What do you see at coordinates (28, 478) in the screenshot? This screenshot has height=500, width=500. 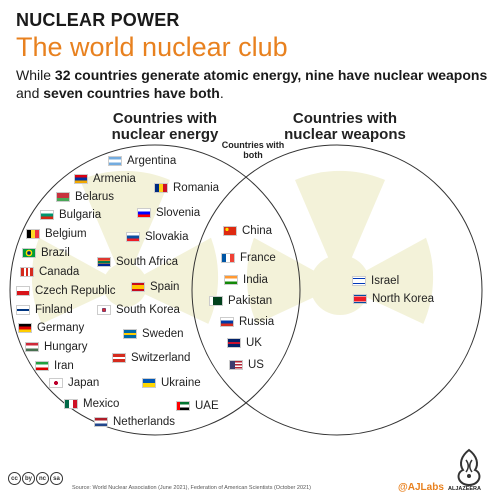 I see `by-icon: by` at bounding box center [28, 478].